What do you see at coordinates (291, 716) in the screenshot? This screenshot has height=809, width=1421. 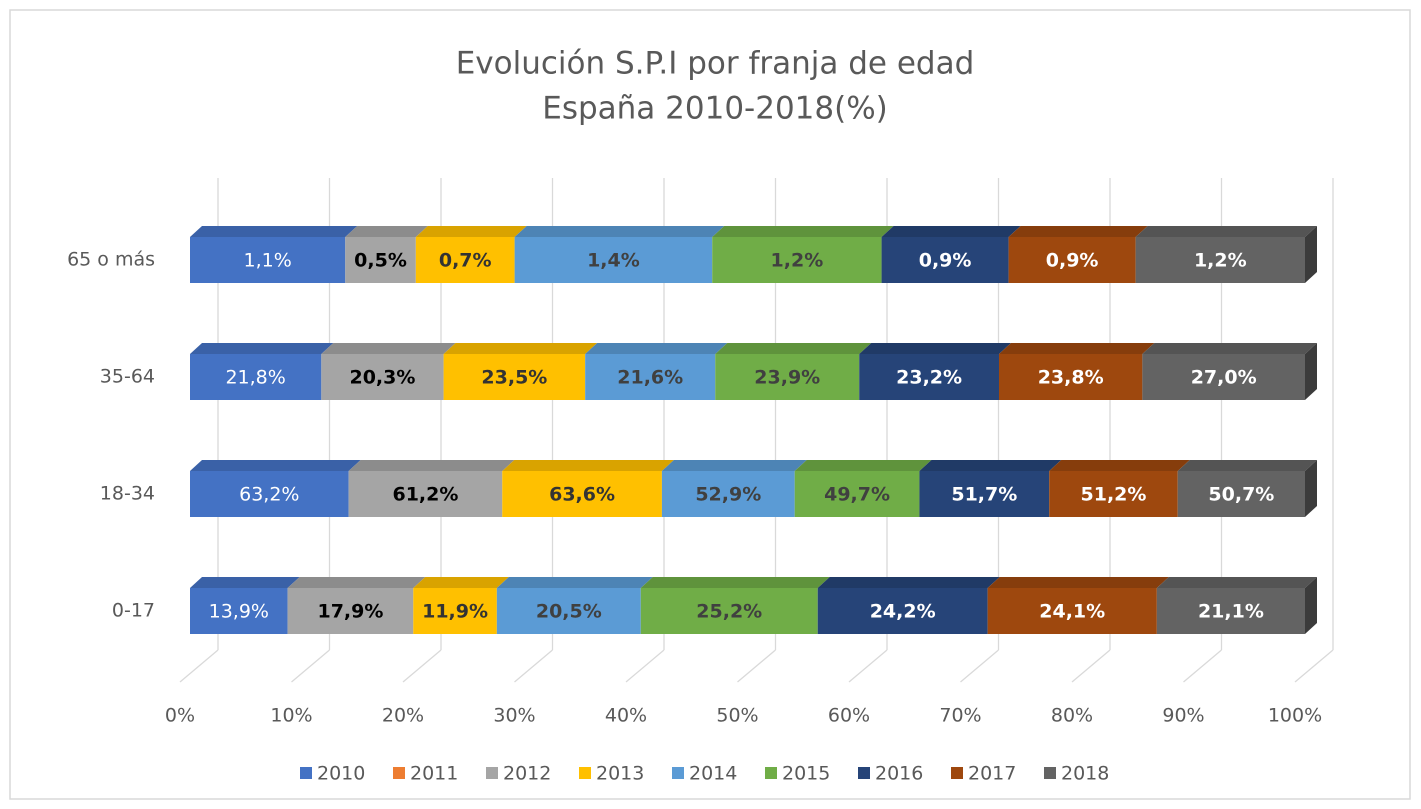 I see `x-tick-label: 10%` at bounding box center [291, 716].